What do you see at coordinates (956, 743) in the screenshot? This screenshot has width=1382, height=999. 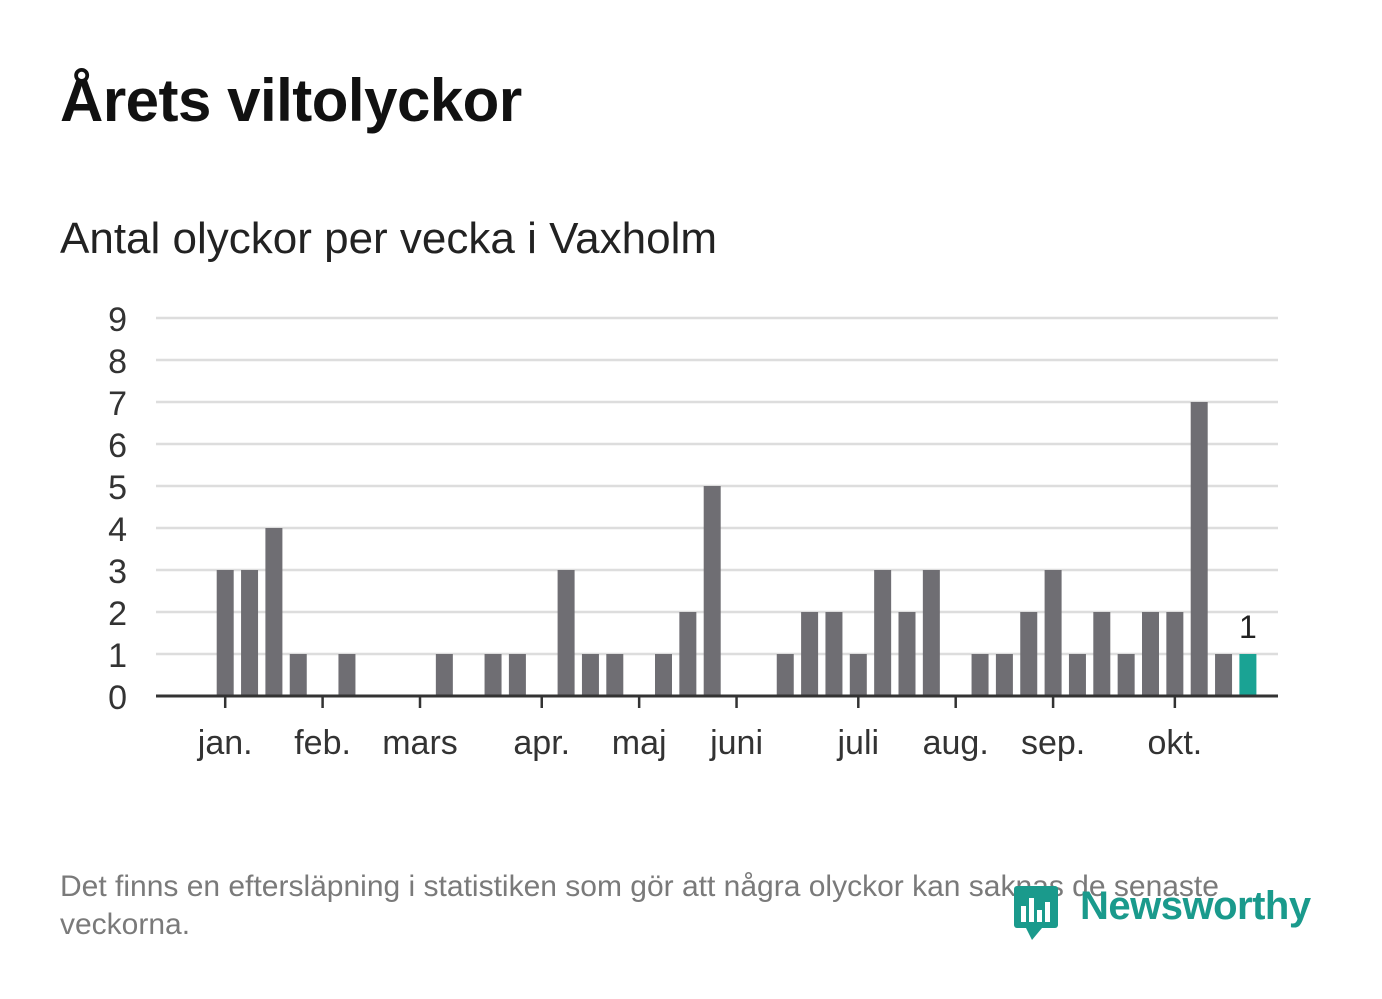 I see `x-tick-label: aug.` at bounding box center [956, 743].